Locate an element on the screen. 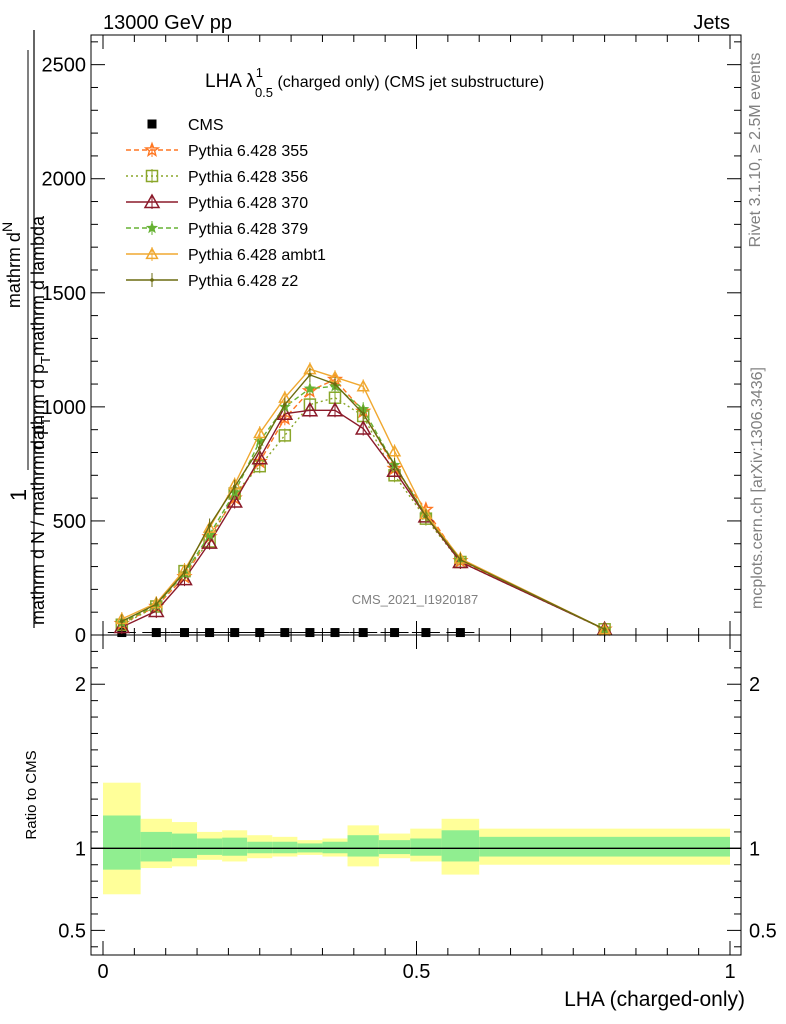 This screenshot has width=786, height=1024. svg-text: mathrm d N / mathrm d pT is located at coordinates (40, 521).